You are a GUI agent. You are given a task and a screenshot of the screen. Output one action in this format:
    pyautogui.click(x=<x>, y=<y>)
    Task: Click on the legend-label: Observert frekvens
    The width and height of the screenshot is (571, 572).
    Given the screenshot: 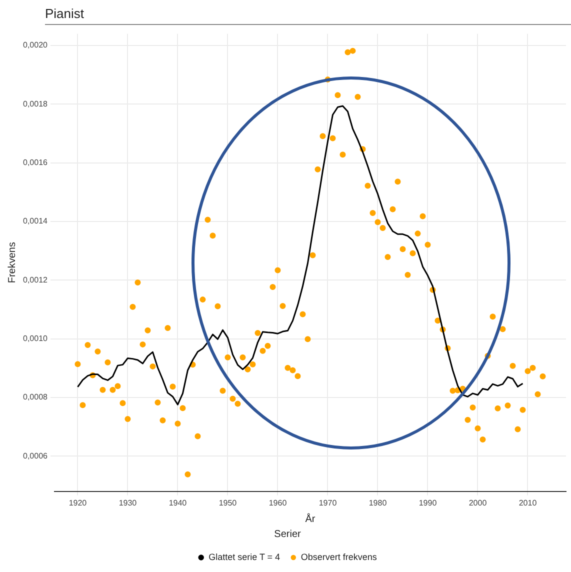 What is the action you would take?
    pyautogui.click(x=339, y=557)
    